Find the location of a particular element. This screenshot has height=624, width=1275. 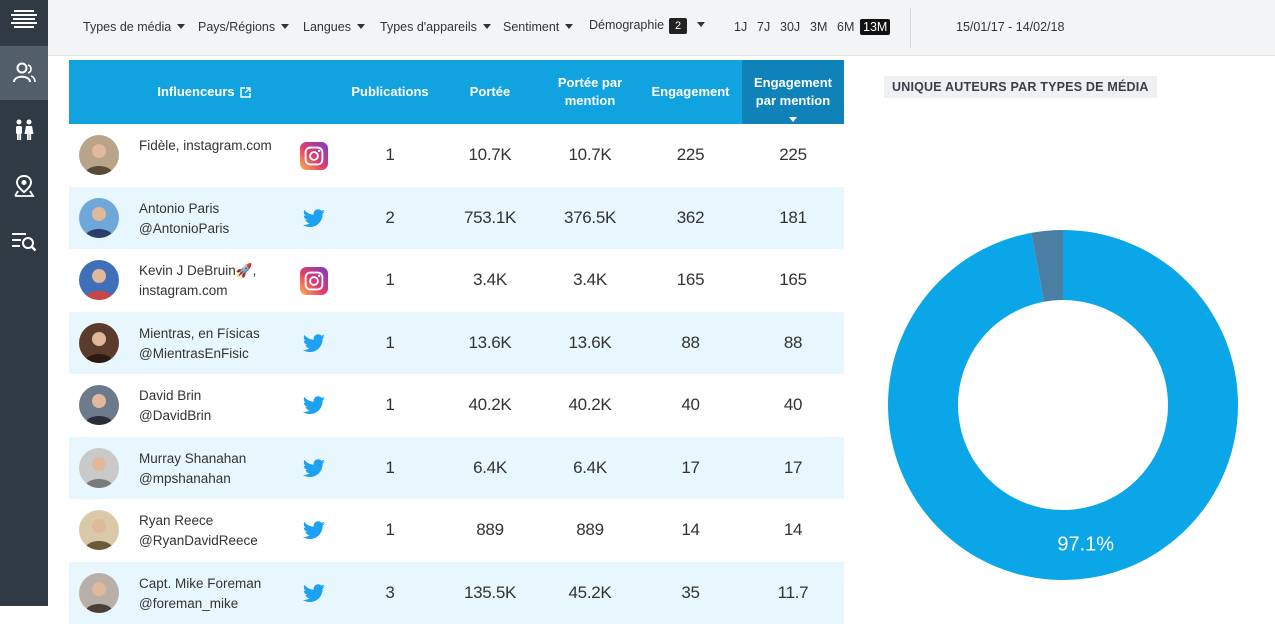

cell-reach-per-mention: 889 is located at coordinates (590, 530).